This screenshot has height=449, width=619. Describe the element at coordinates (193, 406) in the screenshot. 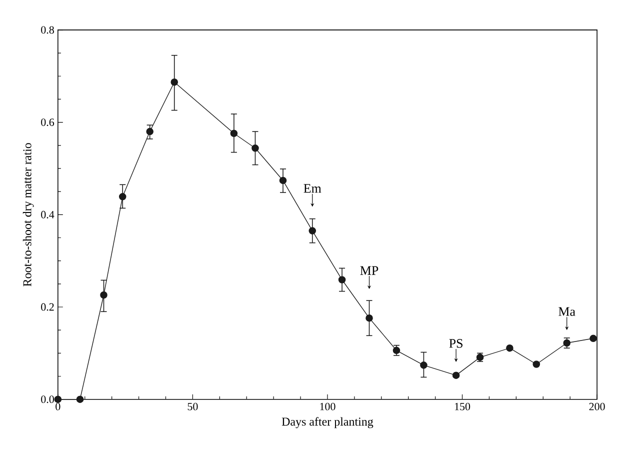

I see `x-tick-label: 50` at that location.